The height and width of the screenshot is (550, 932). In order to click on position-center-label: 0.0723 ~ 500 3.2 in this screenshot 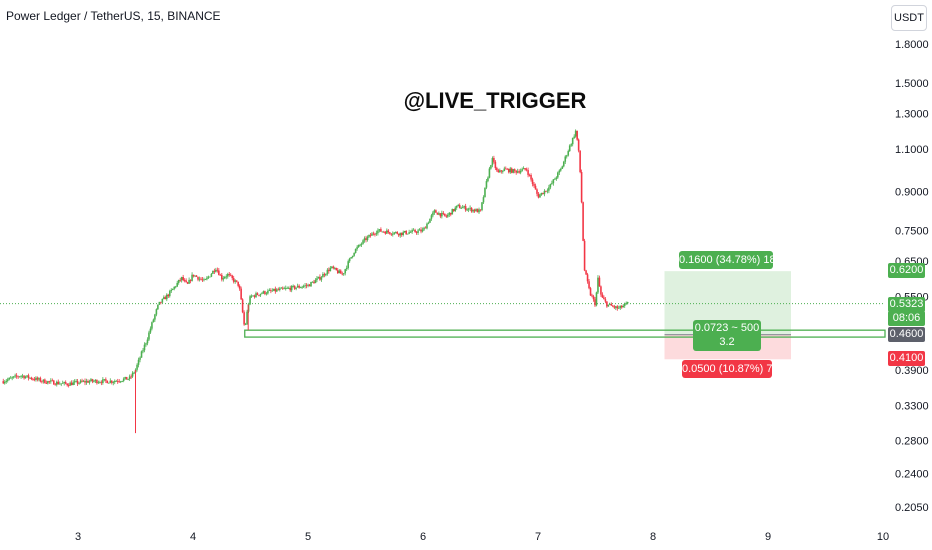, I will do `click(727, 335)`.